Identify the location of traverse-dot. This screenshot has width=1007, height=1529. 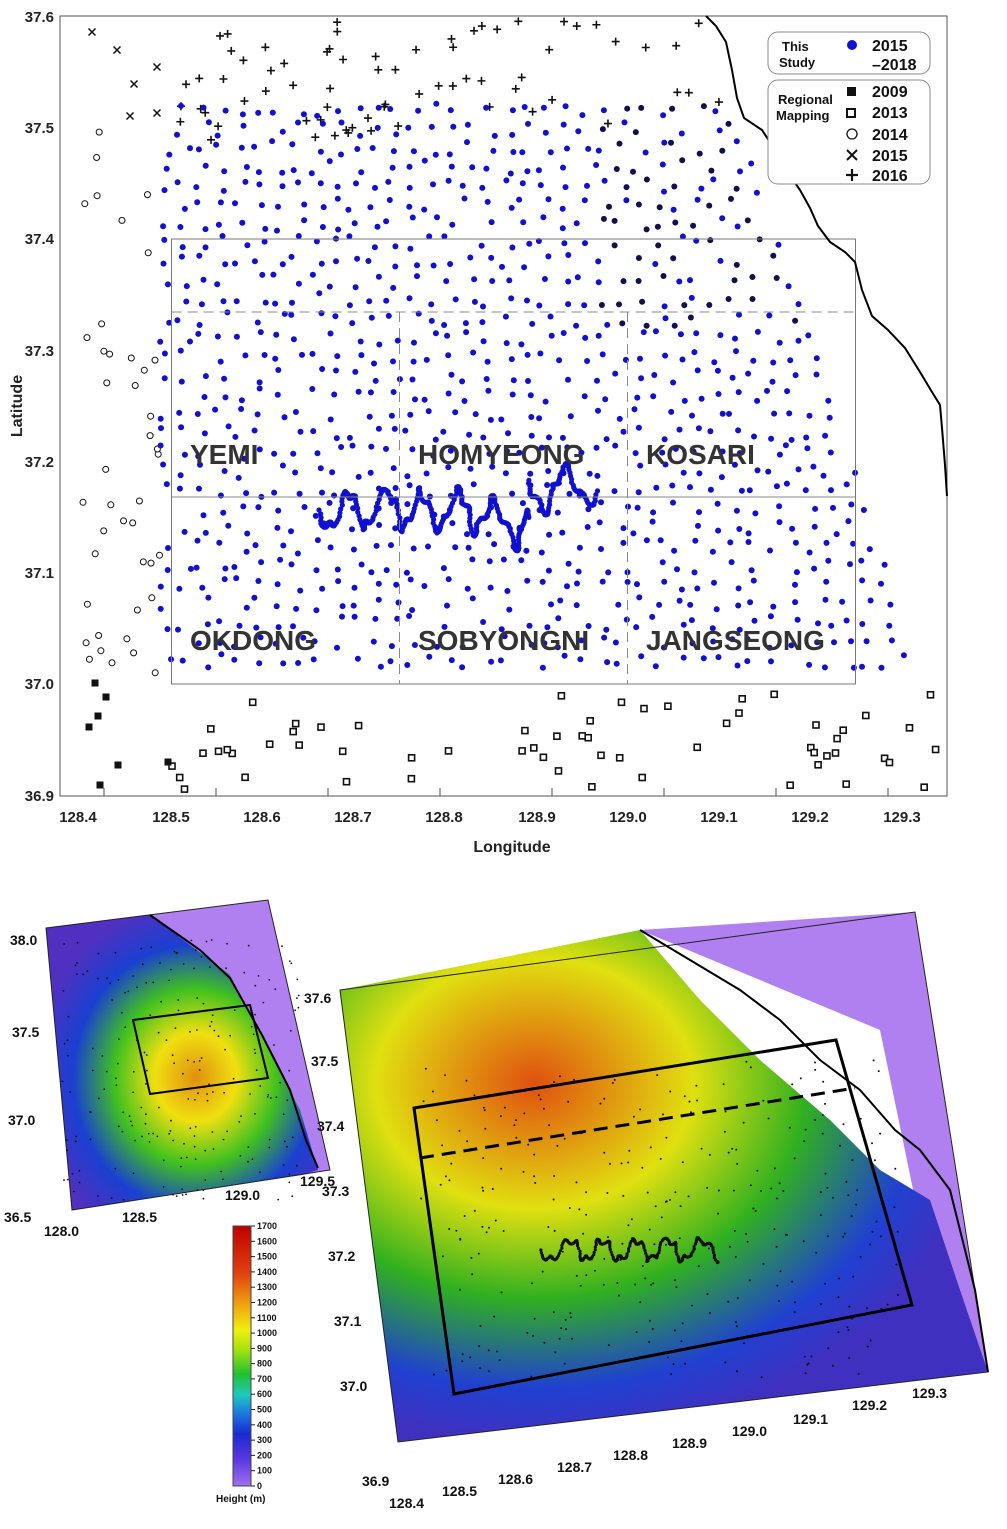
(358, 508).